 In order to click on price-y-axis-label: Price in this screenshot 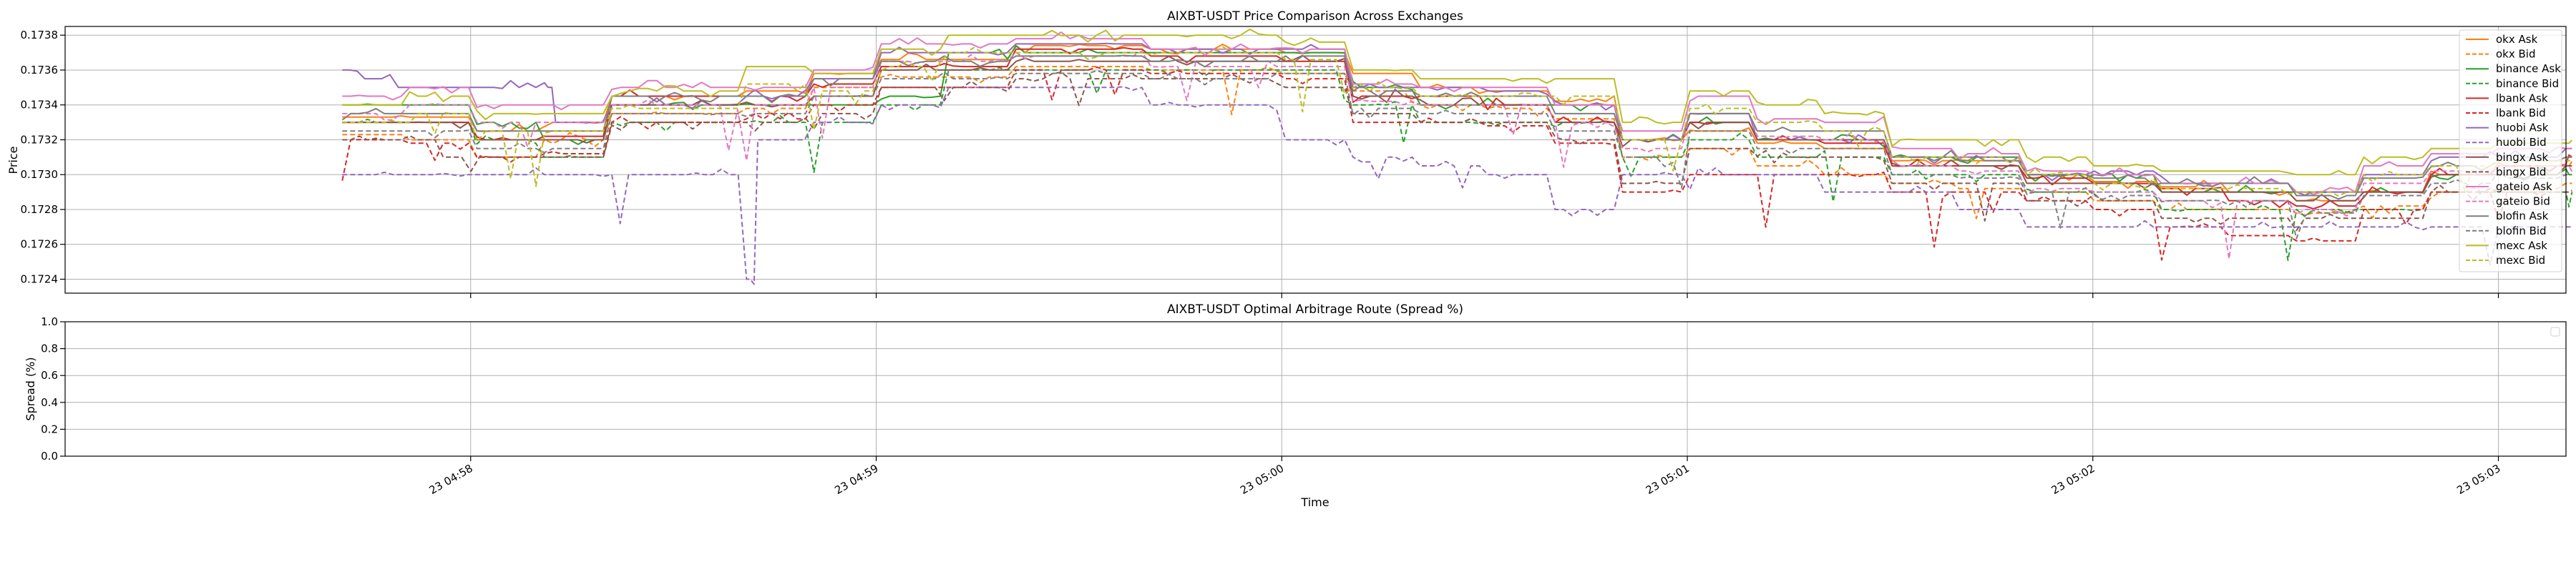, I will do `click(13, 160)`.